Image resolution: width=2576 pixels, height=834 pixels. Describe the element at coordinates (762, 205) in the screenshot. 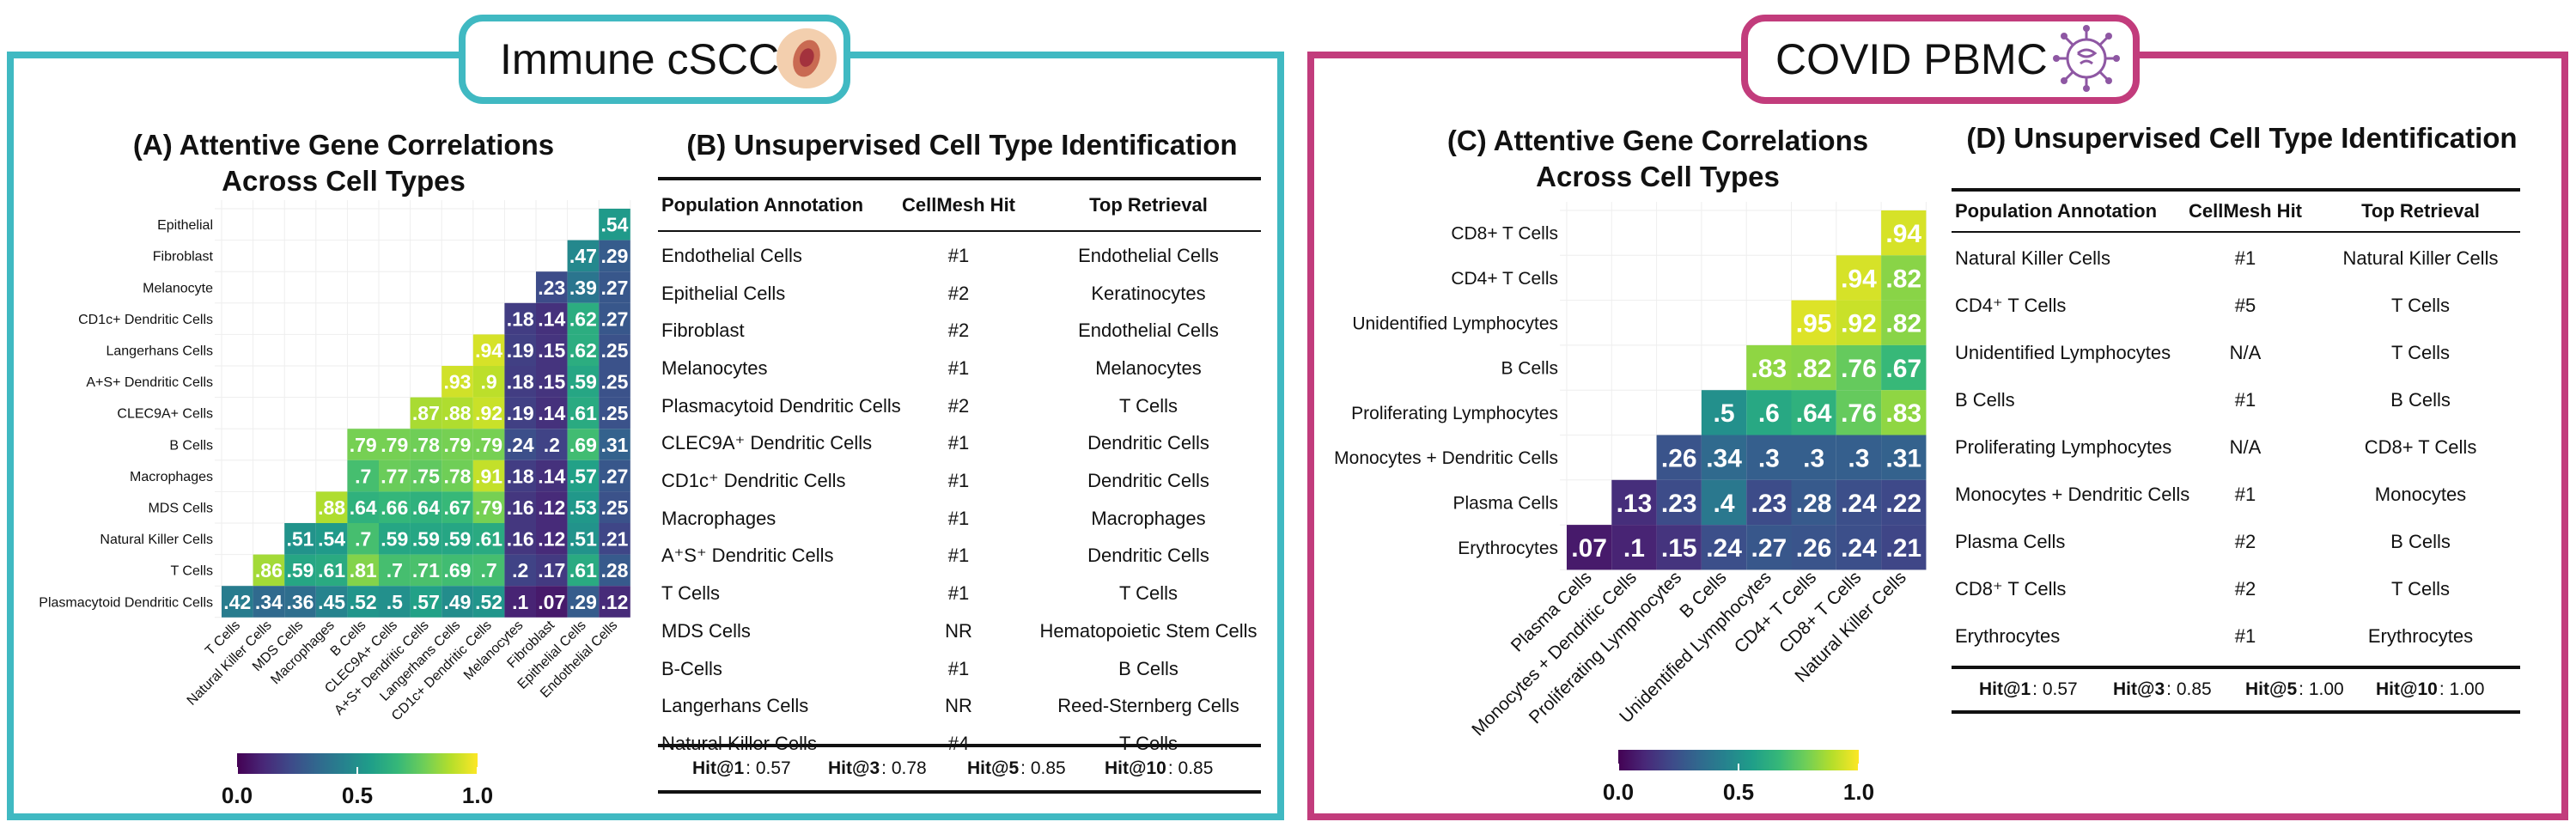

I see `column-header: Population Annotation` at that location.